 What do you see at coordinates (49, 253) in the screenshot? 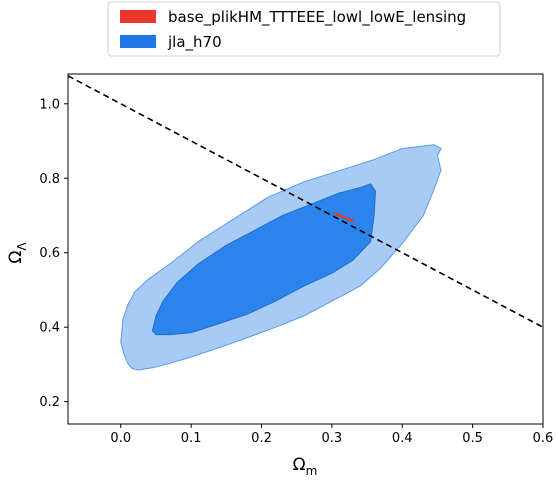
I see `y-tick-label: 0.6` at bounding box center [49, 253].